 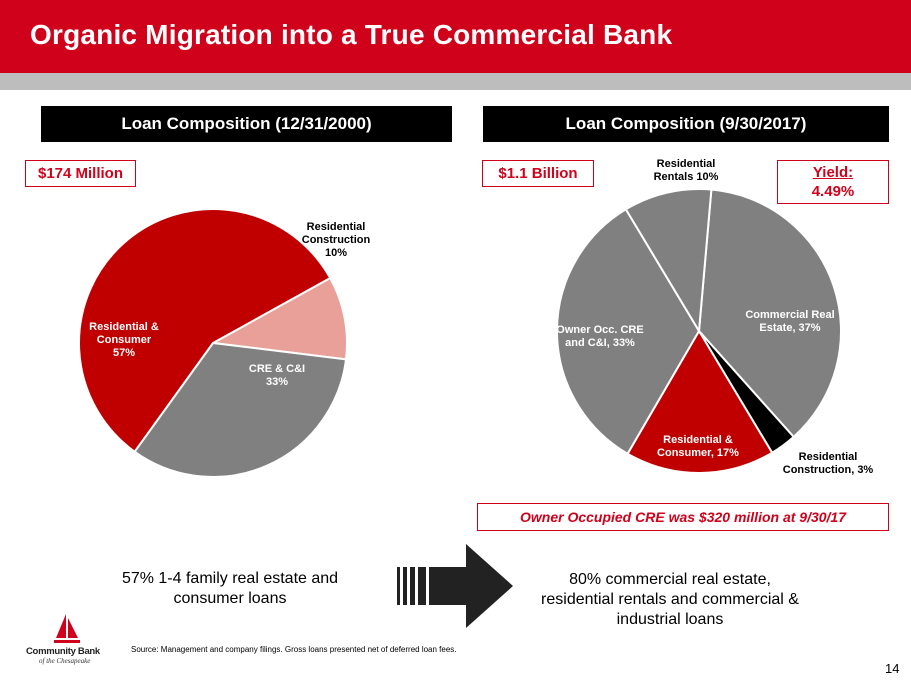 I want to click on right-chart-header: Loan Composition (9/30/2017), so click(x=686, y=124).